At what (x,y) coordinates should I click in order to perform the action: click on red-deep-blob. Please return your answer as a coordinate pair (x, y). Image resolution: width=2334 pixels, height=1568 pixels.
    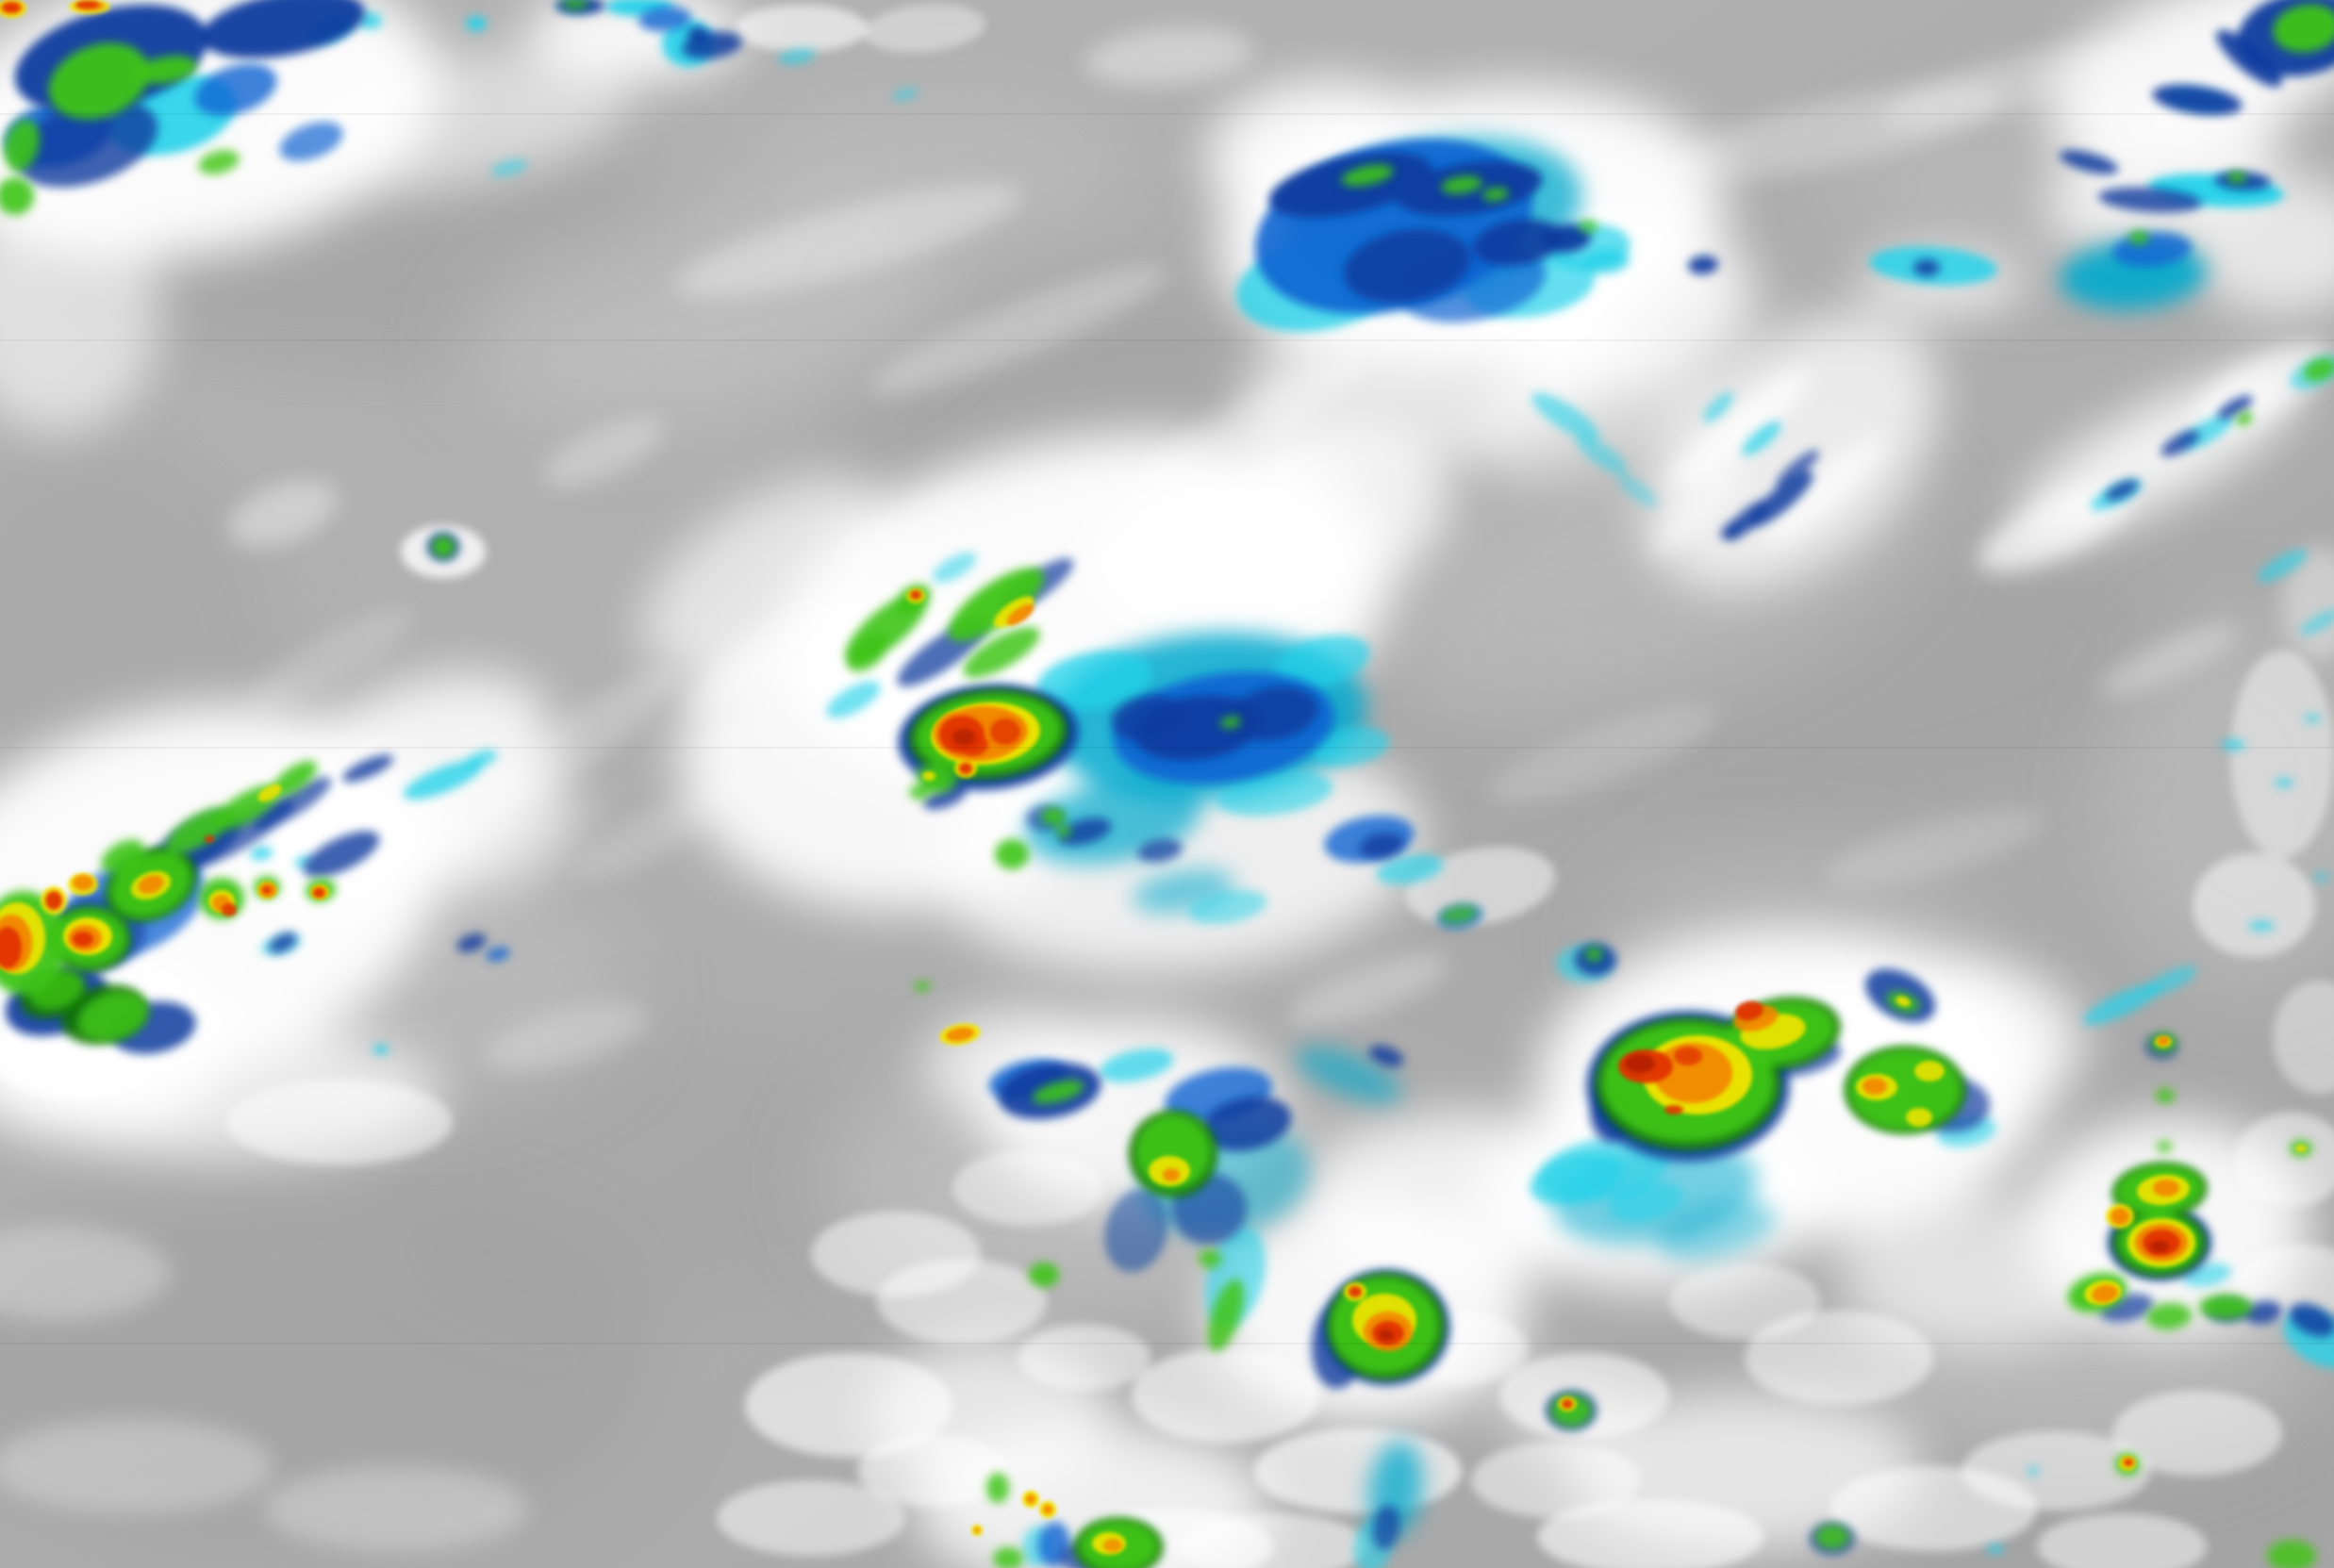
    Looking at the image, I should click on (1640, 1063).